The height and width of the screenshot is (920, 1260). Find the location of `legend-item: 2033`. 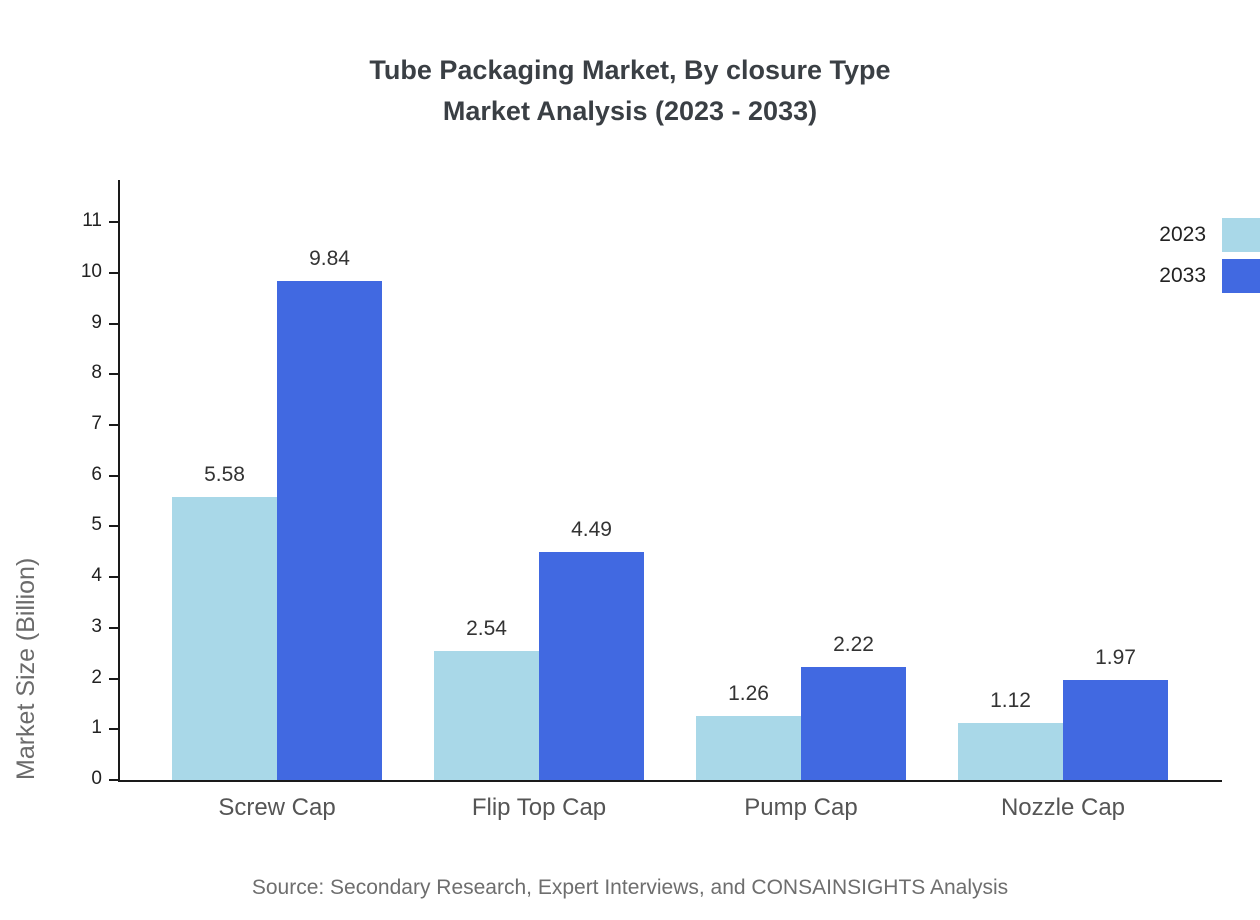

legend-item: 2033 is located at coordinates (1209, 276).